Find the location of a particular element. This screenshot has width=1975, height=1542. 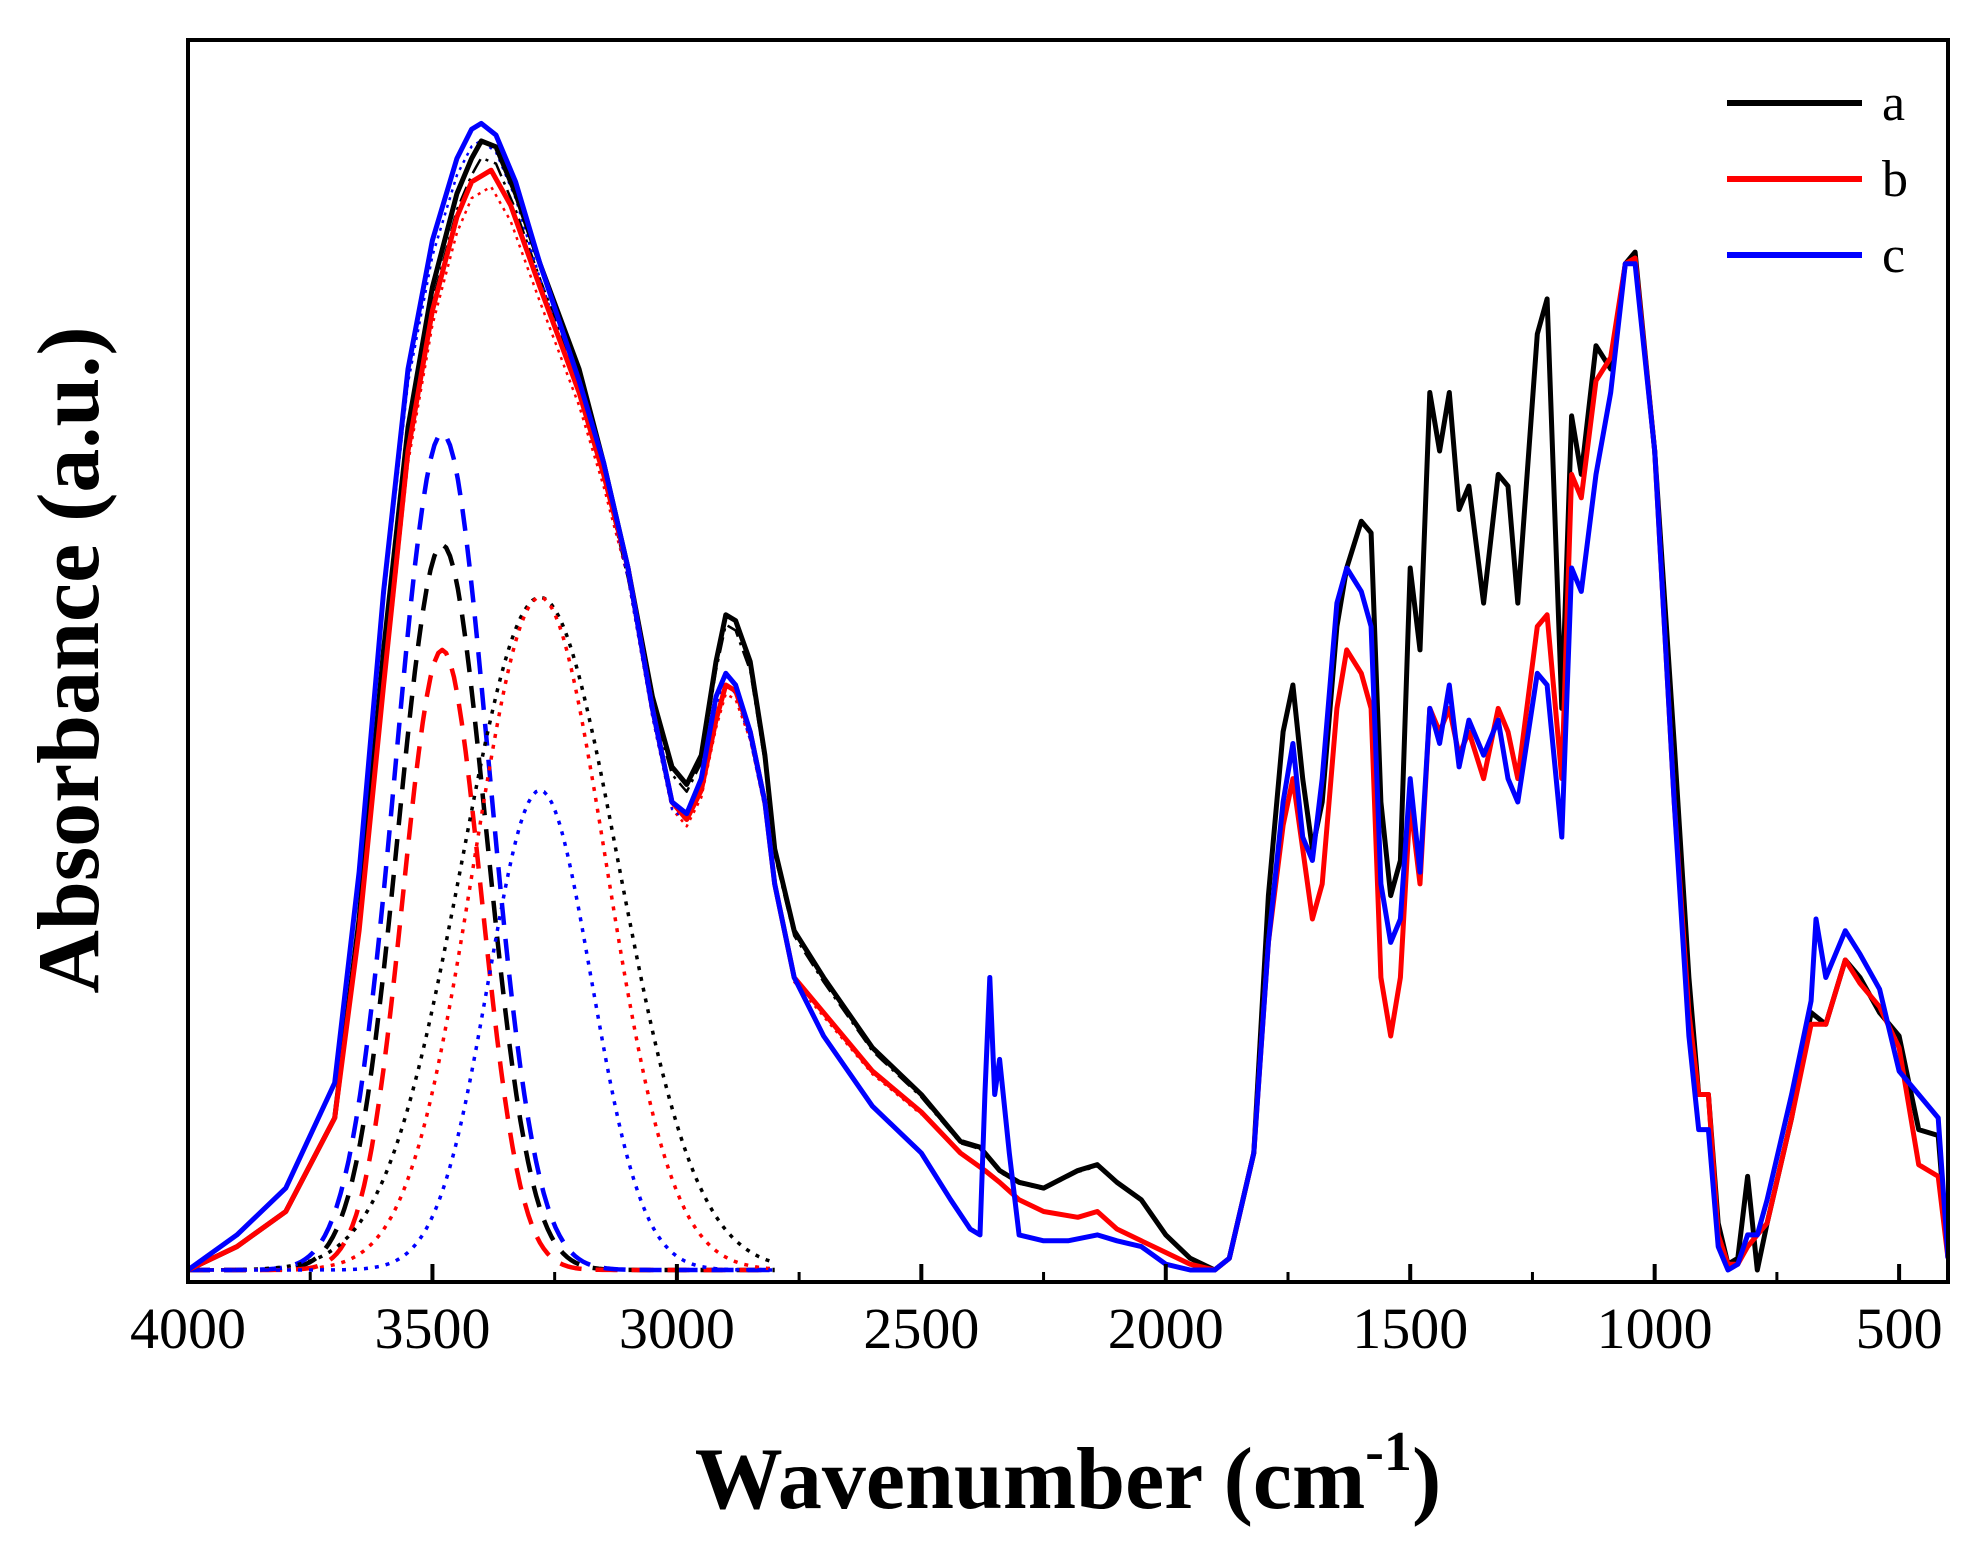

x-axis-title: Wavenumber (cm-1) is located at coordinates (1068, 1474).